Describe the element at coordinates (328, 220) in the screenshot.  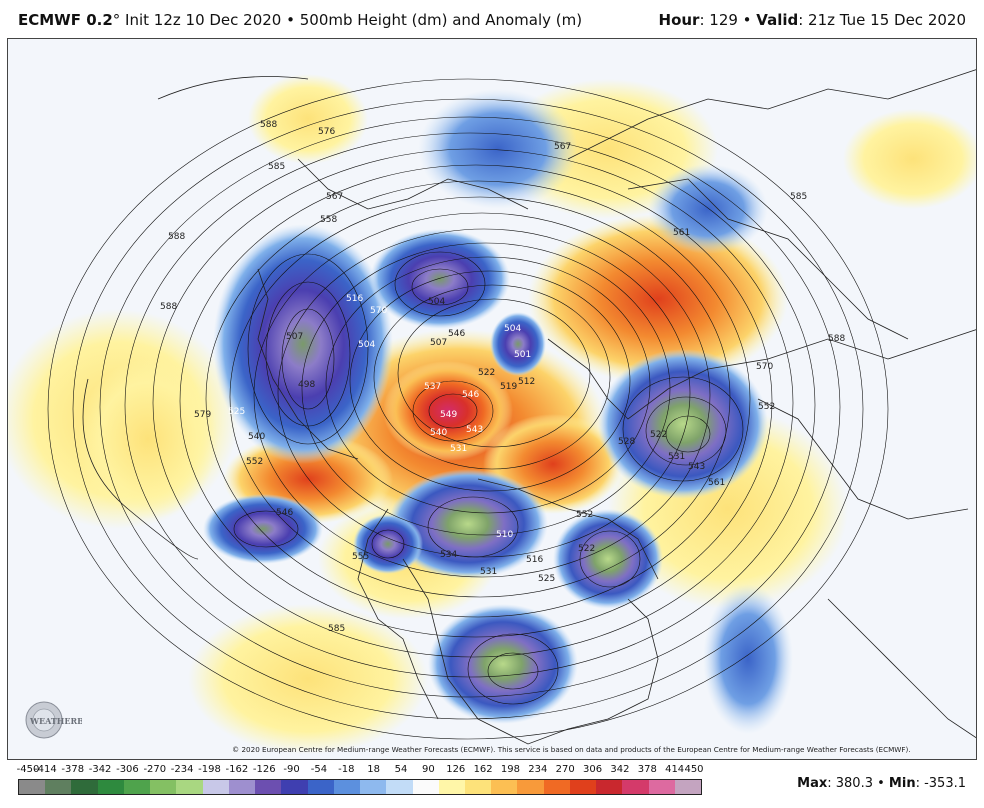
I see `contour-label: 558` at that location.